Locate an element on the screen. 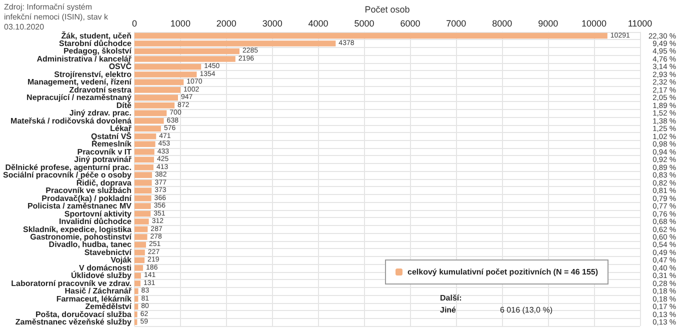  y-tick-label: Úklidové služby is located at coordinates (101, 275).